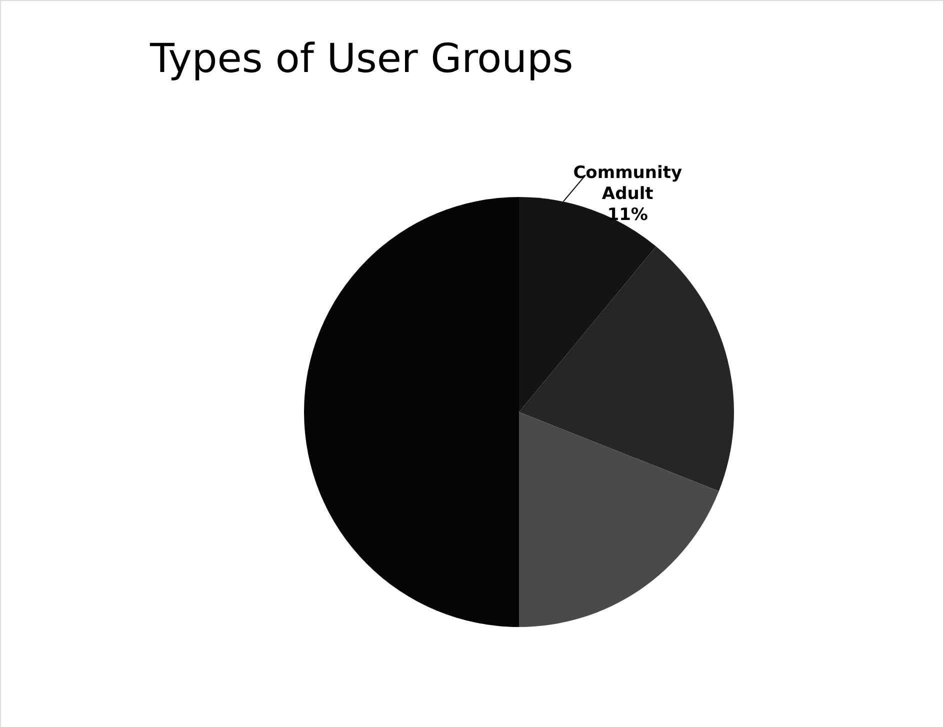 Image resolution: width=943 pixels, height=727 pixels. I want to click on data-label: 11%, so click(627, 215).